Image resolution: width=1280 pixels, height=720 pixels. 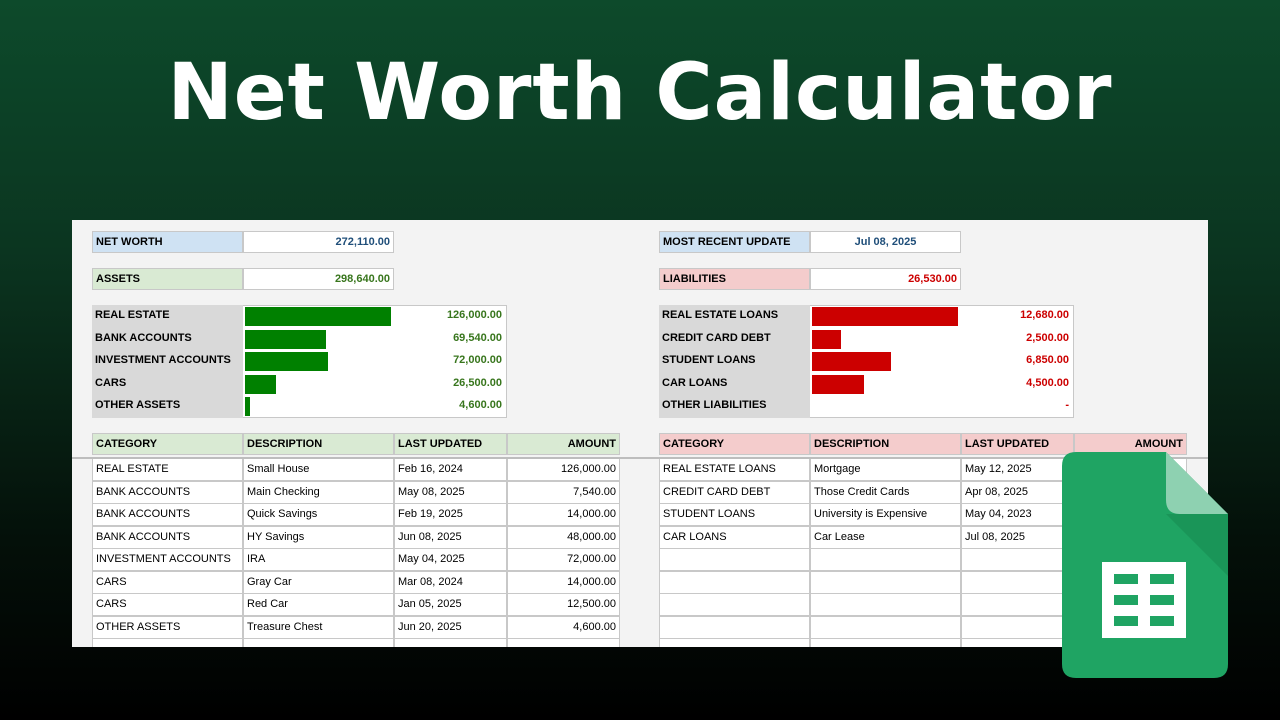 I want to click on table-cell: STUDENT LOANS, so click(x=734, y=514).